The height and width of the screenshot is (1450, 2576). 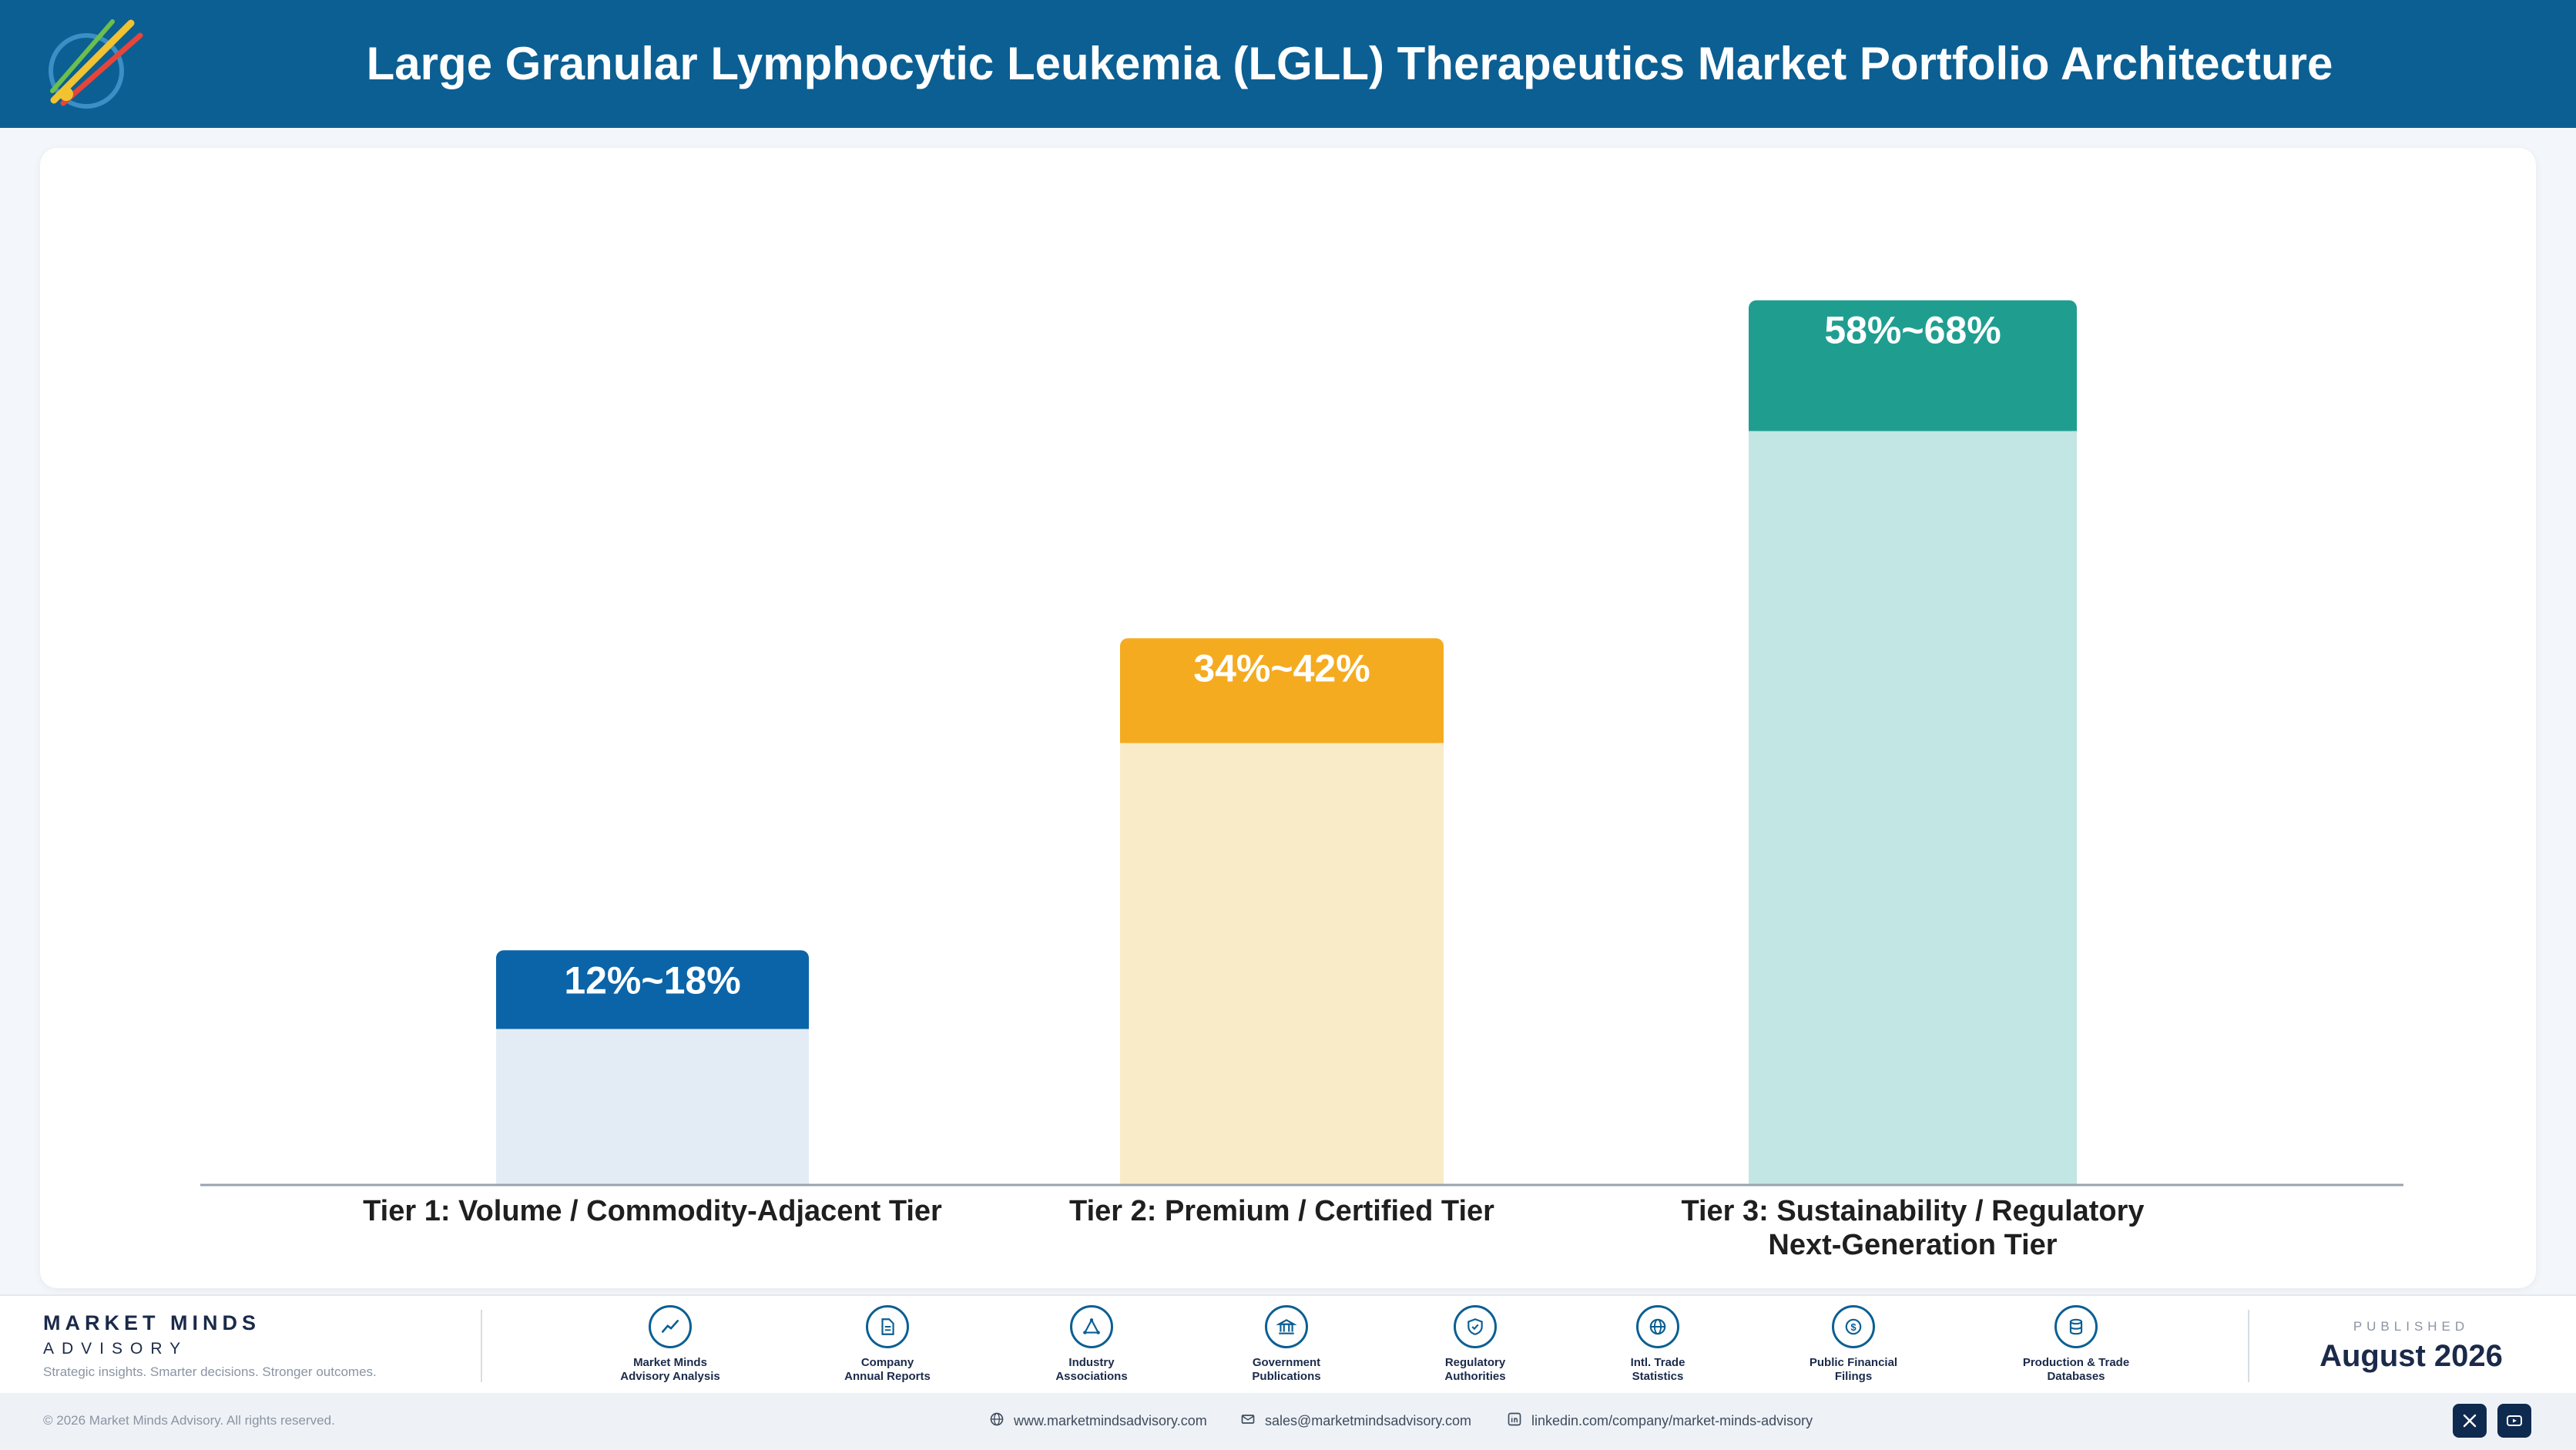 I want to click on source-item-trade-statistics: Intl. Trade Statistics, so click(x=1658, y=1344).